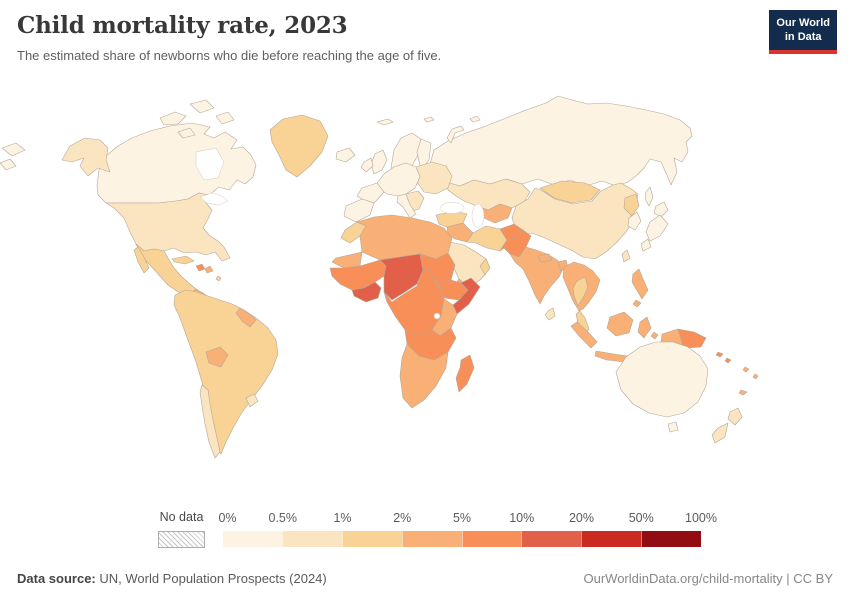 This screenshot has width=850, height=600. What do you see at coordinates (580, 291) in the screenshot?
I see `country-thailand: Thailand — 1–2%` at bounding box center [580, 291].